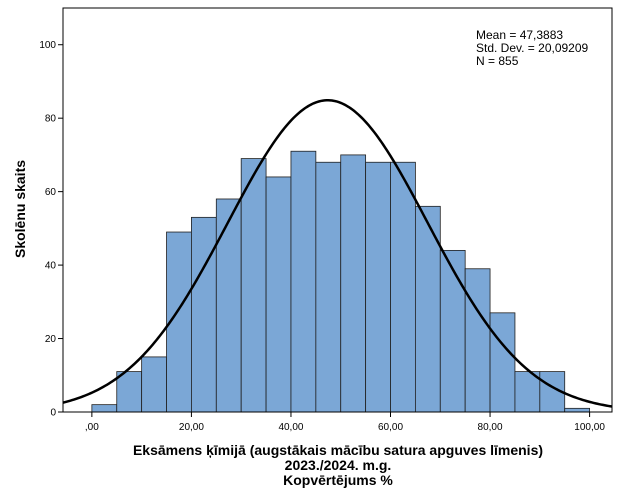 Image resolution: width=625 pixels, height=500 pixels. Describe the element at coordinates (589, 427) in the screenshot. I see `x-tick-label: 100,00` at that location.